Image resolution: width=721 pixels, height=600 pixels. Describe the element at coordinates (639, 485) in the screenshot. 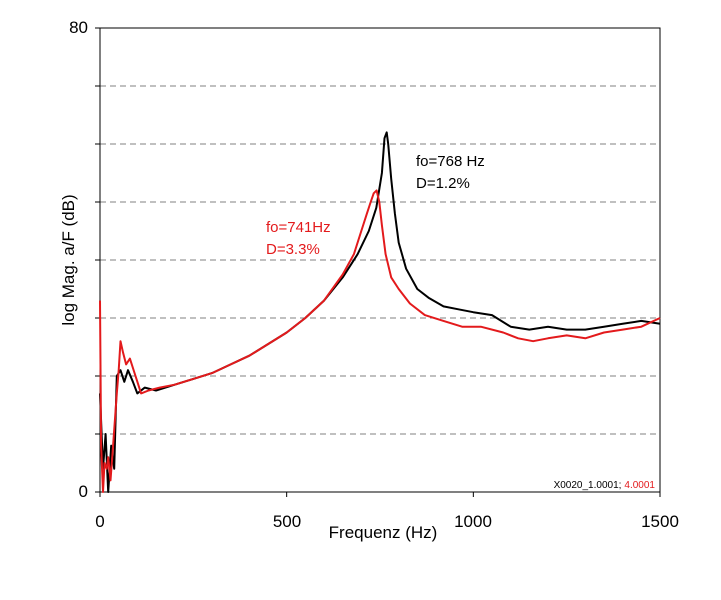

I see `footnote-red: 4.0001` at that location.